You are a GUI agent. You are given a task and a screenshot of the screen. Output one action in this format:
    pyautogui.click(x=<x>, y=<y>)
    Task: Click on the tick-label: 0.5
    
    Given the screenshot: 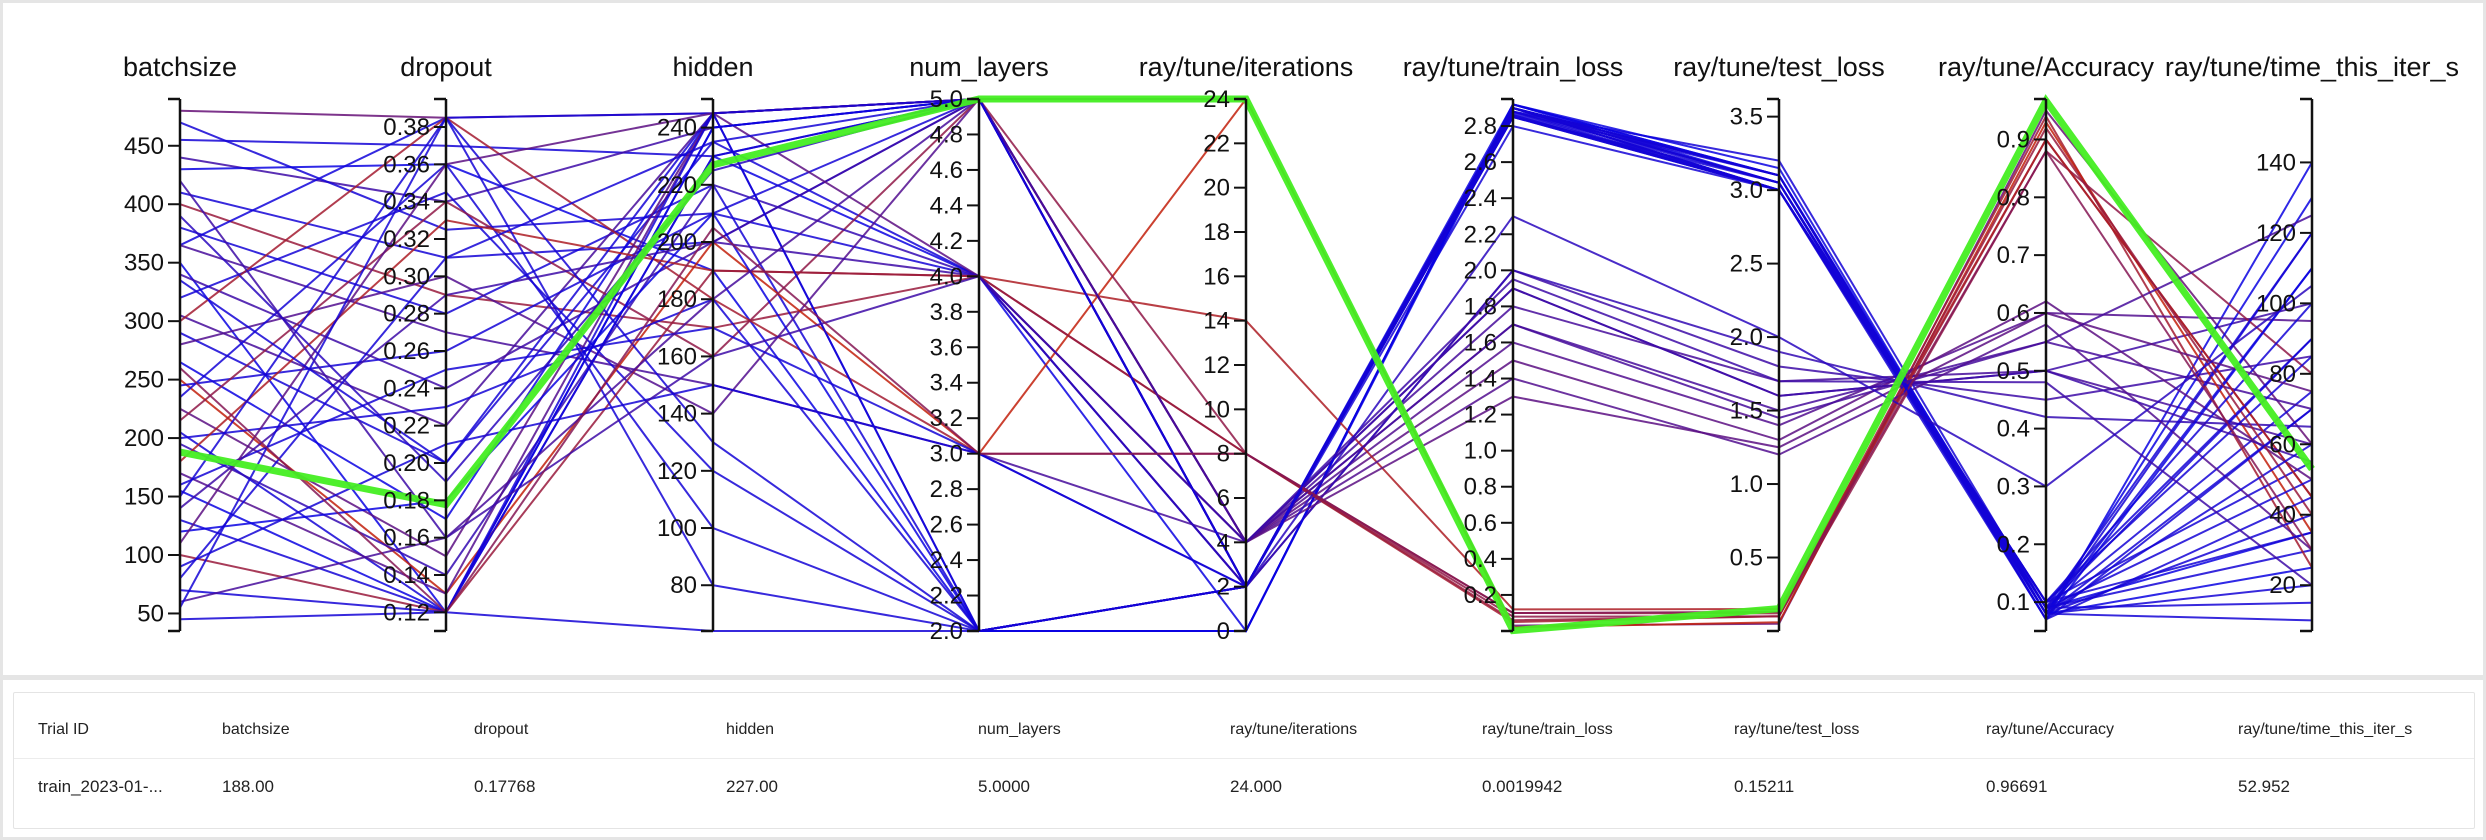 What is the action you would take?
    pyautogui.click(x=2013, y=371)
    